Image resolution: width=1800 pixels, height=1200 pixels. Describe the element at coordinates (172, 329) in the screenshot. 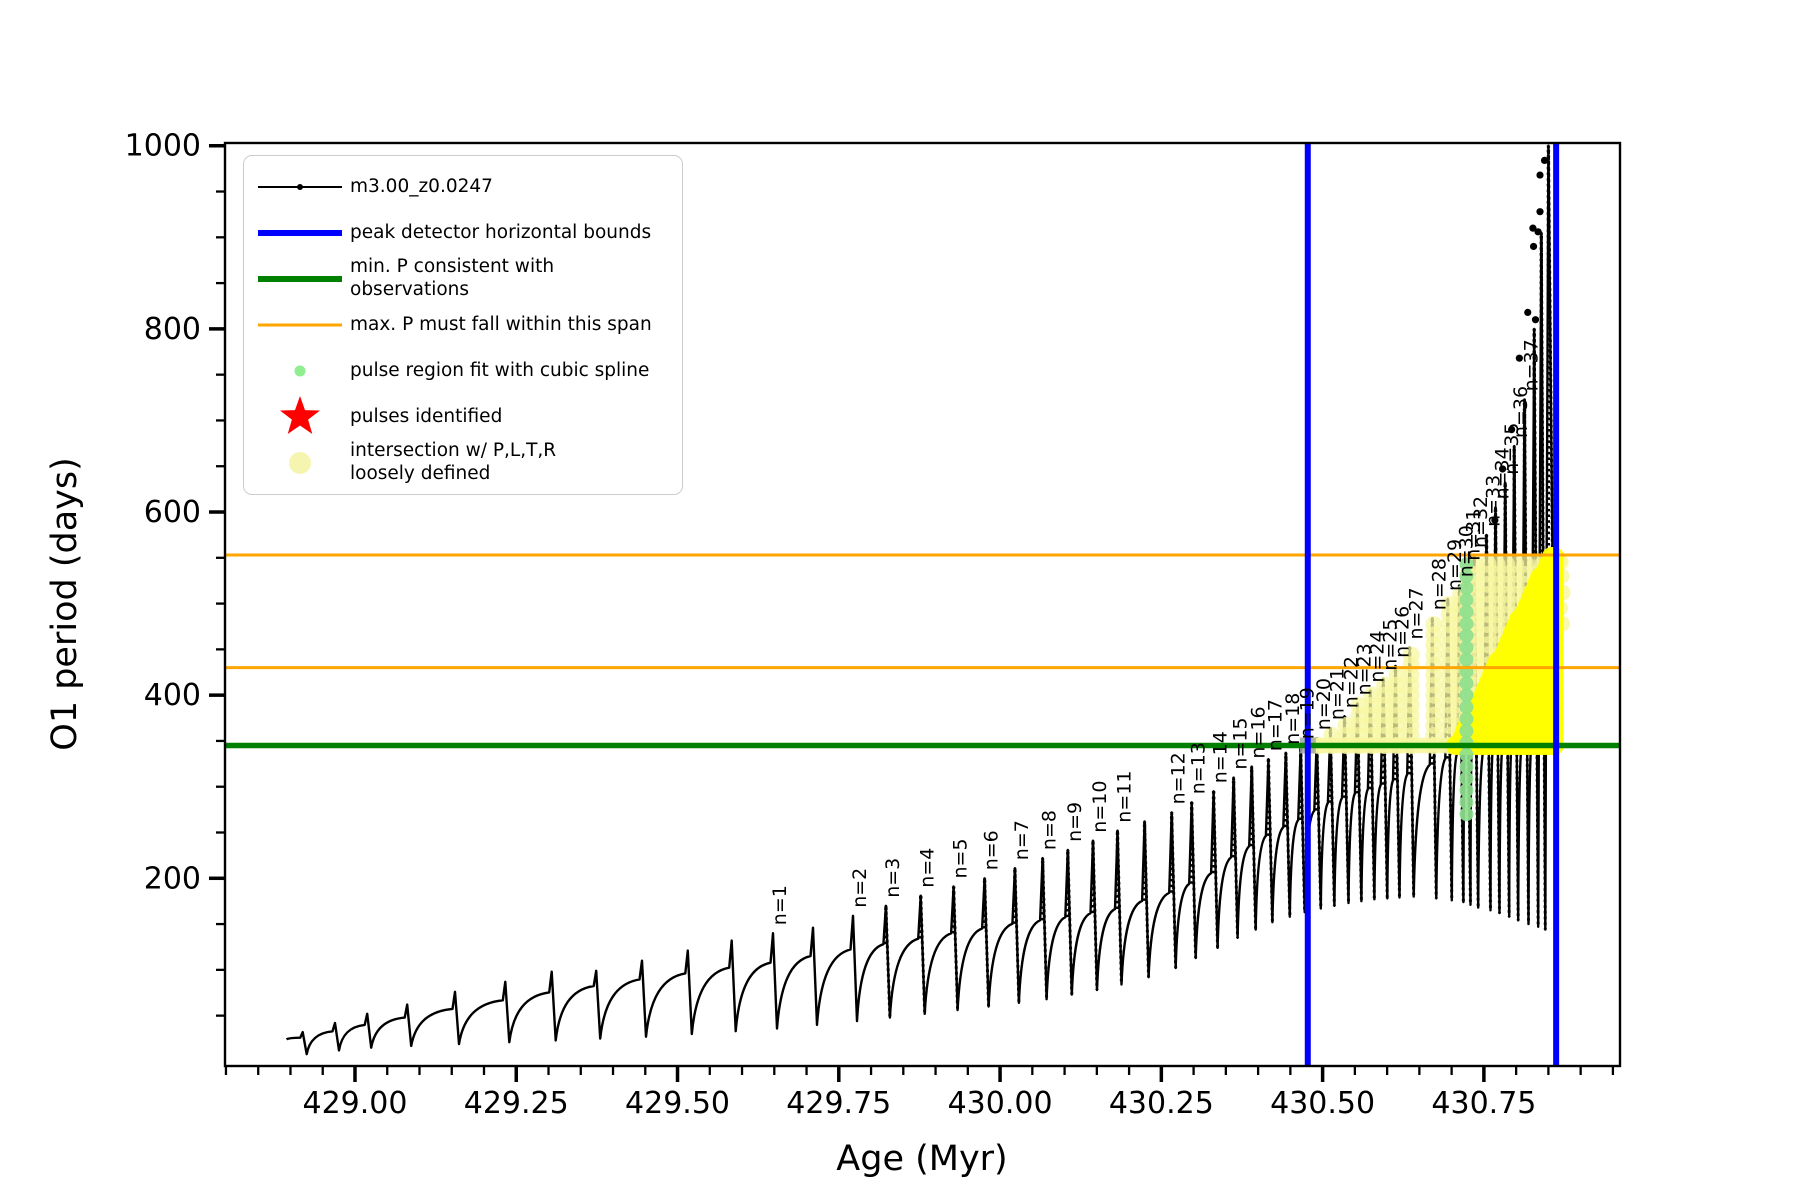

I see `y-tick-label: 800` at that location.